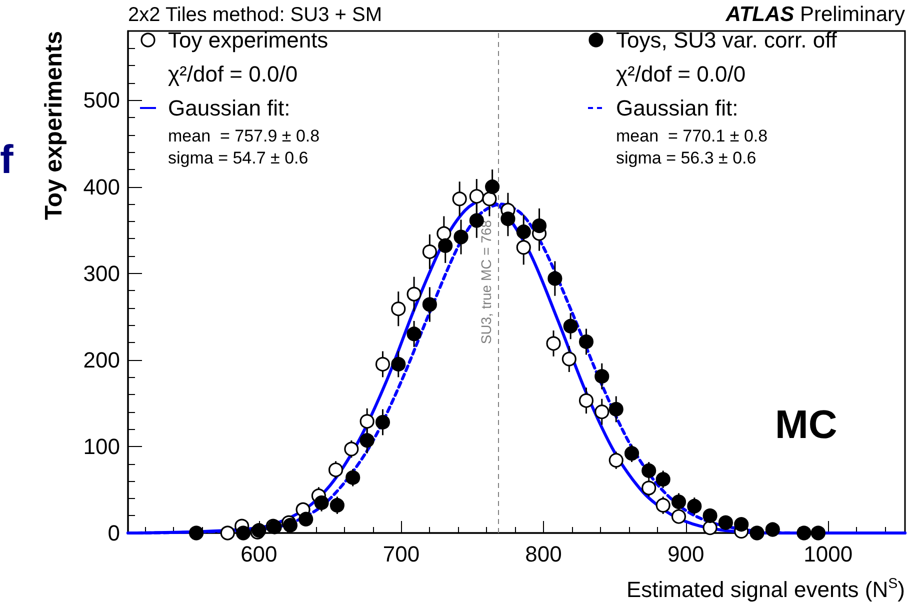 The width and height of the screenshot is (917, 615). Describe the element at coordinates (101, 273) in the screenshot. I see `y-tick-label: 300` at that location.